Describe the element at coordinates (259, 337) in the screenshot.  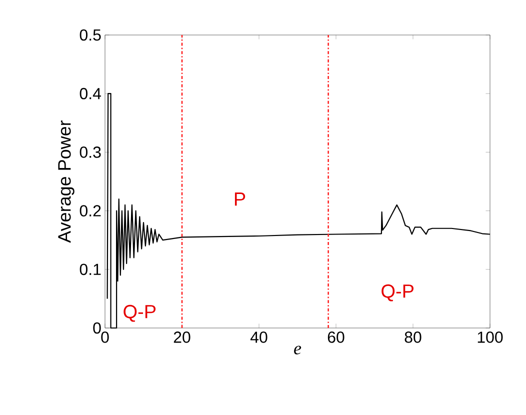
I see `x-tick-label: 40` at that location.